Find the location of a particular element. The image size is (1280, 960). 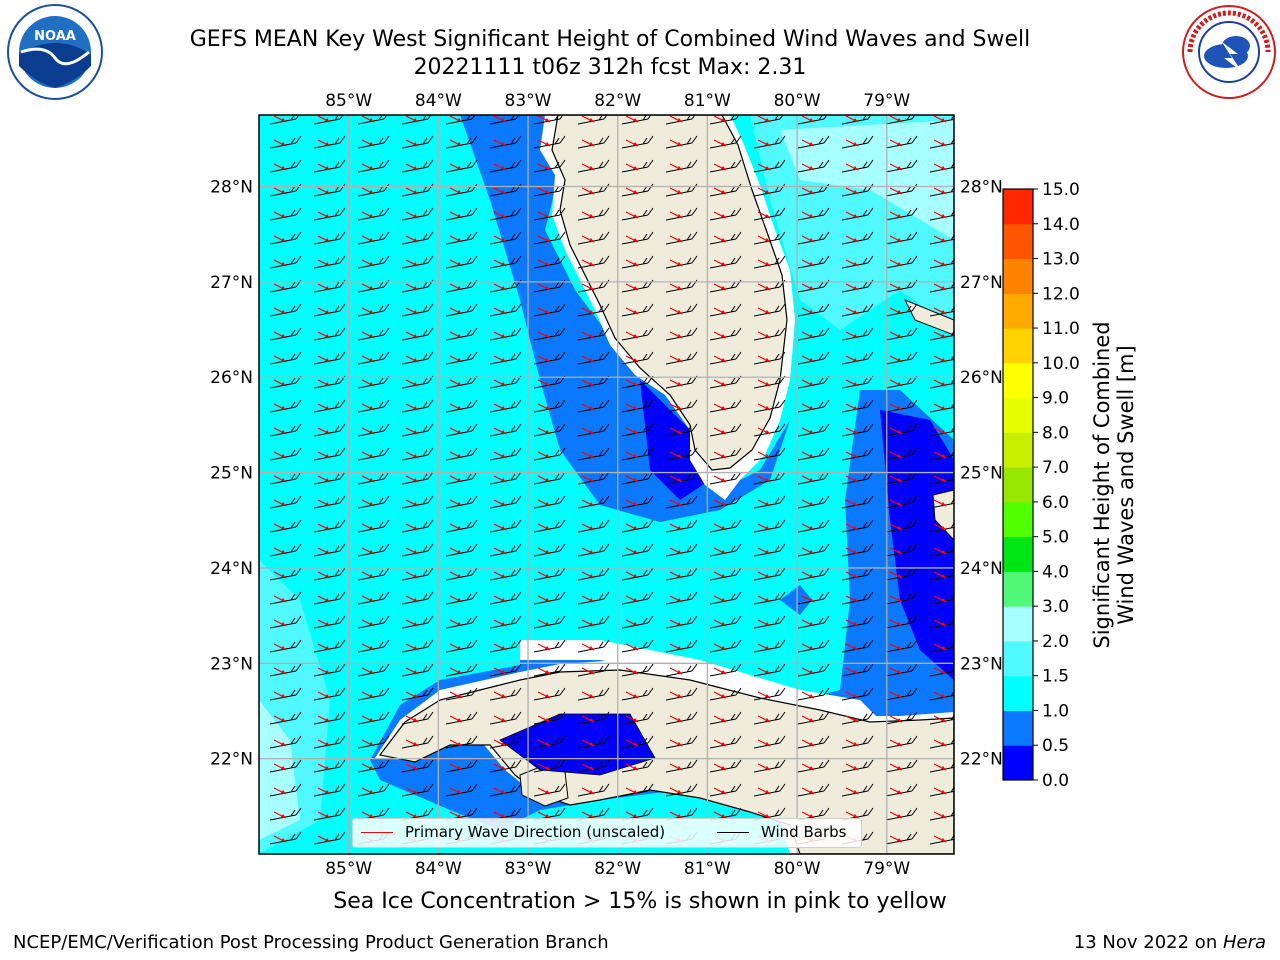

lat-tick-left: 26°N is located at coordinates (231, 378).